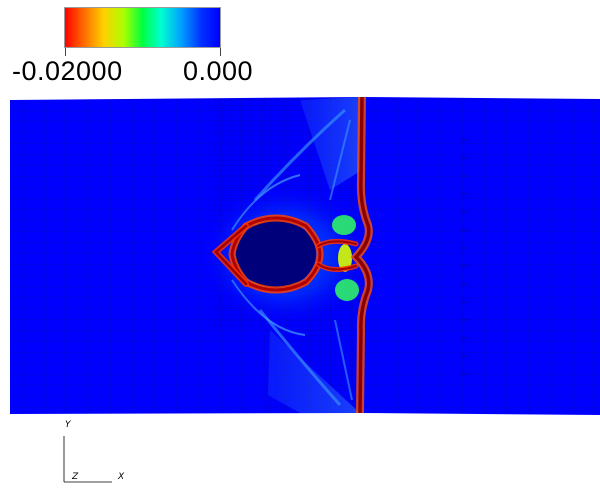 The height and width of the screenshot is (489, 600). What do you see at coordinates (121, 477) in the screenshot?
I see `axis-x-label: X` at bounding box center [121, 477].